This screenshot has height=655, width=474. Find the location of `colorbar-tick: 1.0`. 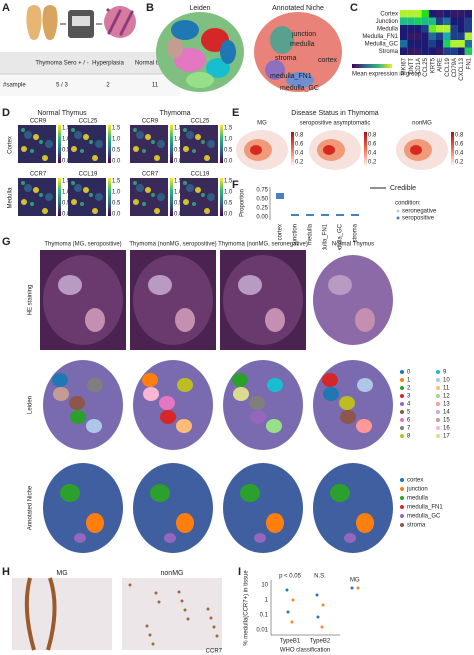

colorbar-tick: 1.0 is located at coordinates (116, 140).